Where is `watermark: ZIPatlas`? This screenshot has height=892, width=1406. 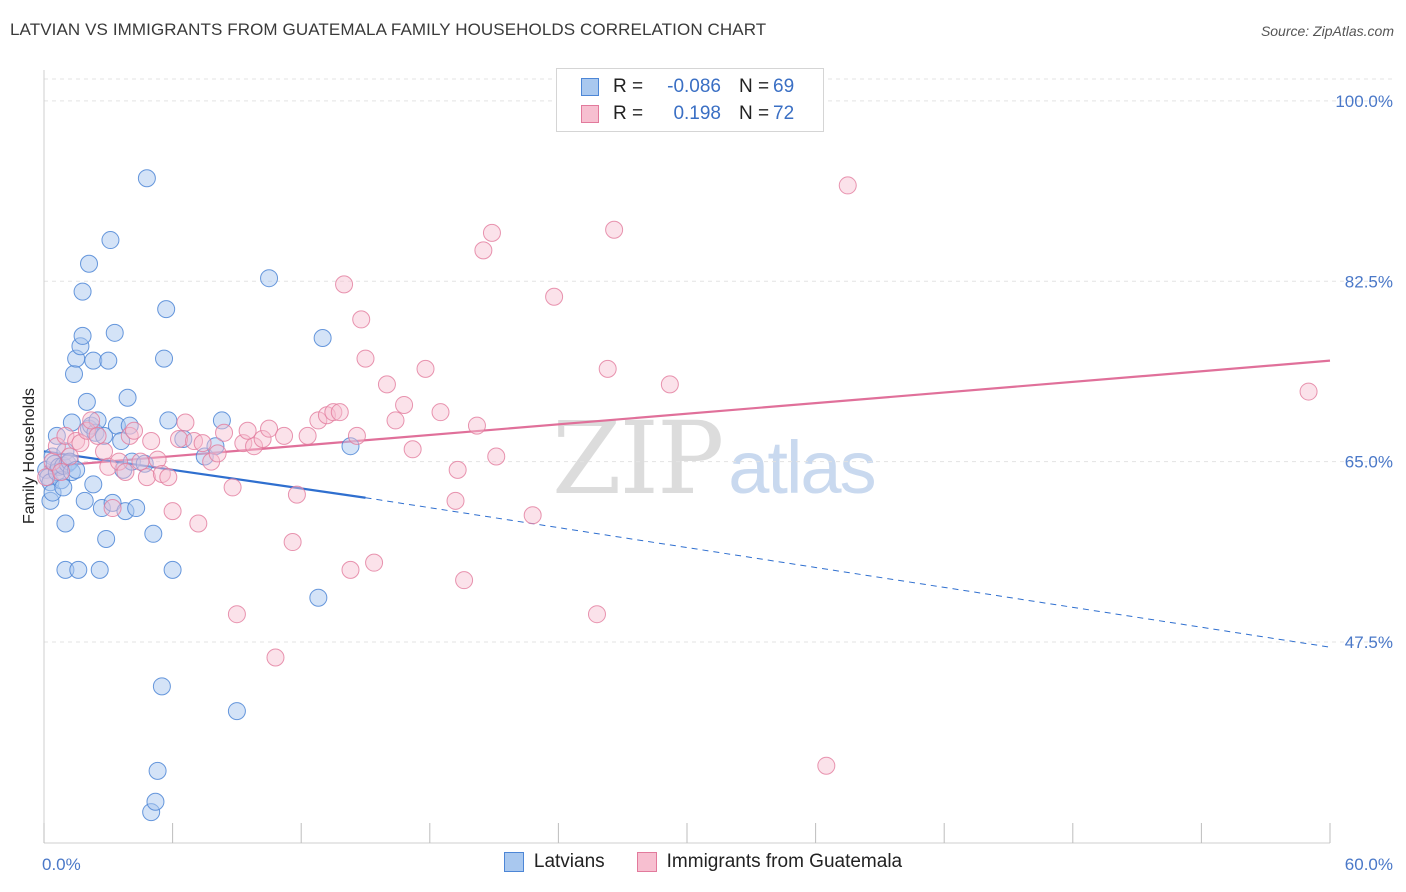 watermark: ZIPatlas is located at coordinates (714, 458).